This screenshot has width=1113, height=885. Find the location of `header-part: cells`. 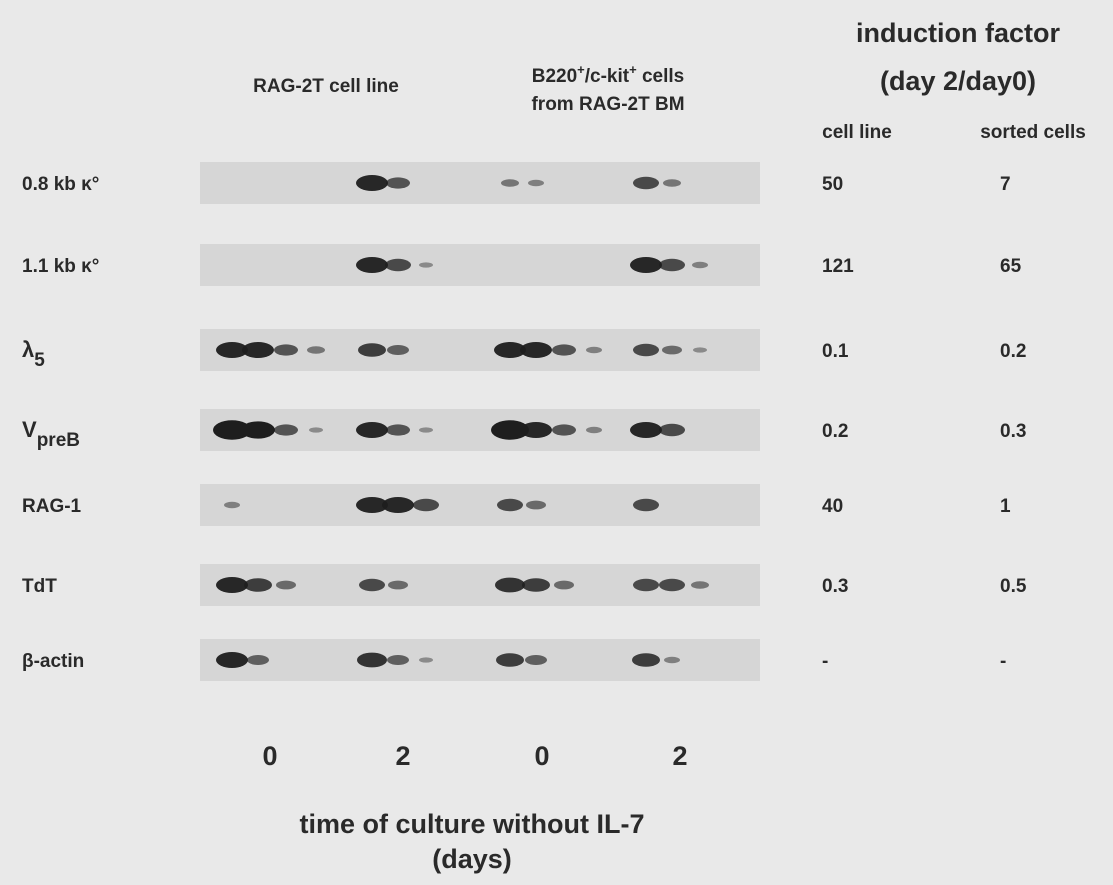

header-part: cells is located at coordinates (661, 76).